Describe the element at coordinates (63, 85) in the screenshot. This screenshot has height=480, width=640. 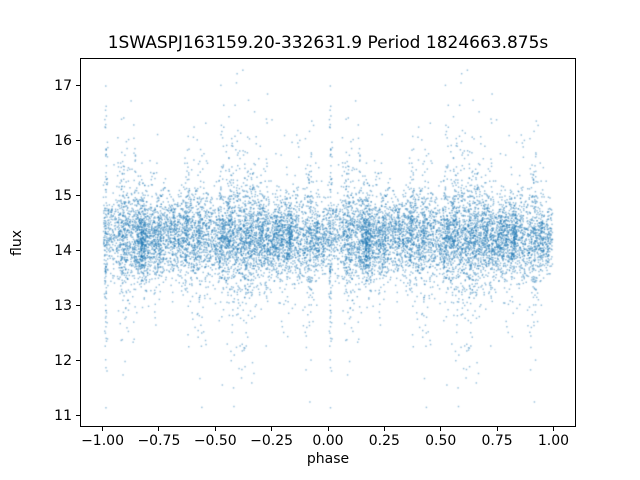
I see `y-tick-label: 17` at that location.